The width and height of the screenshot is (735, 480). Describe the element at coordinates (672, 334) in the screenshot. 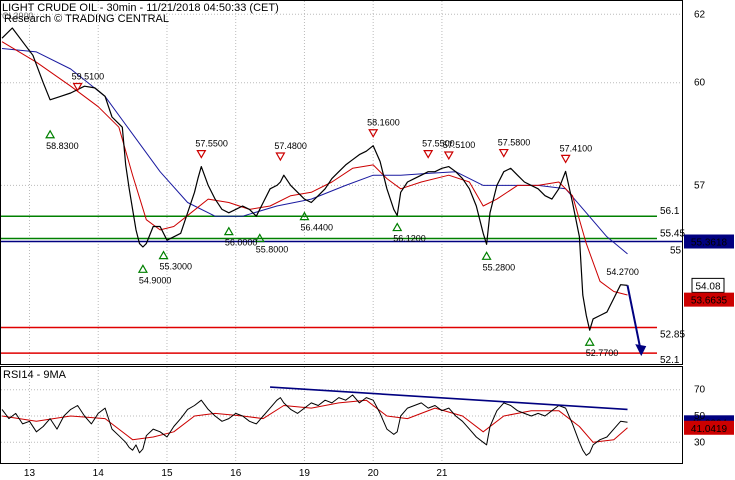

I see `level-label: 52.85` at that location.